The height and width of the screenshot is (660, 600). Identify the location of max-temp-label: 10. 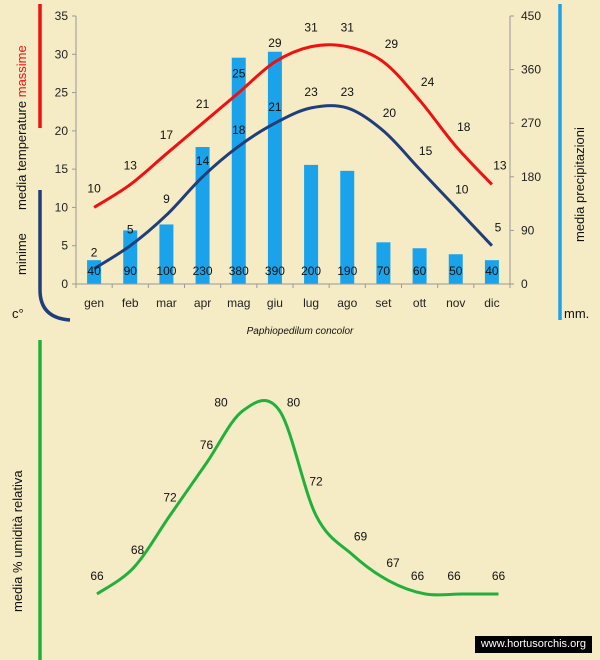
(94, 188).